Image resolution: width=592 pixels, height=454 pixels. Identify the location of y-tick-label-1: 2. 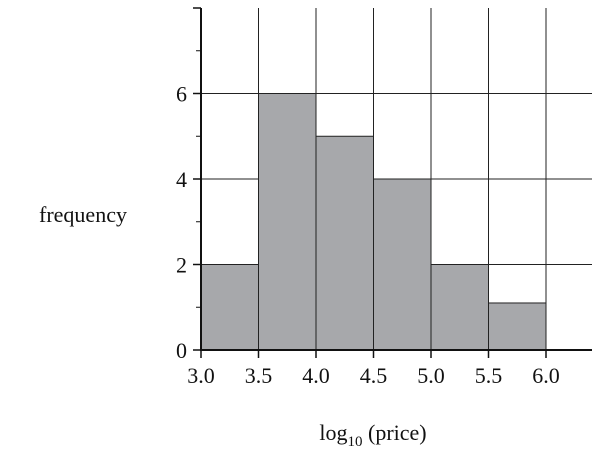
(181, 265).